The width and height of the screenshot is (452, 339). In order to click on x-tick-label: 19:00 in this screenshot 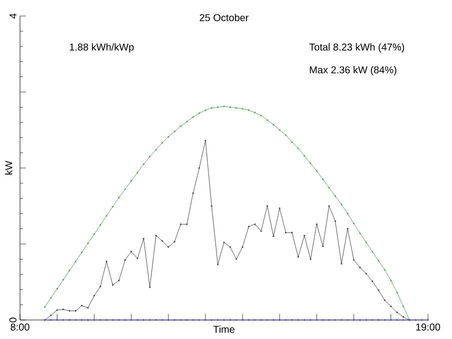, I will do `click(428, 327)`.